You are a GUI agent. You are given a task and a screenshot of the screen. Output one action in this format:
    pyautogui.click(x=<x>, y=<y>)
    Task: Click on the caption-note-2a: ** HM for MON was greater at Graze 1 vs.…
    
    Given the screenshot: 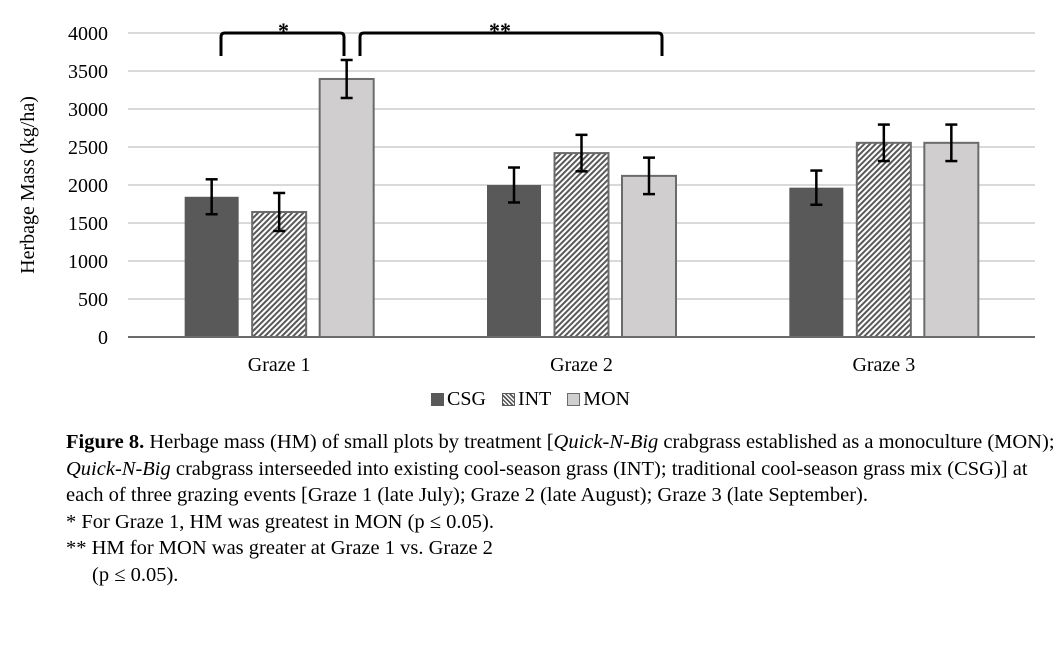 What is the action you would take?
    pyautogui.click(x=279, y=548)
    